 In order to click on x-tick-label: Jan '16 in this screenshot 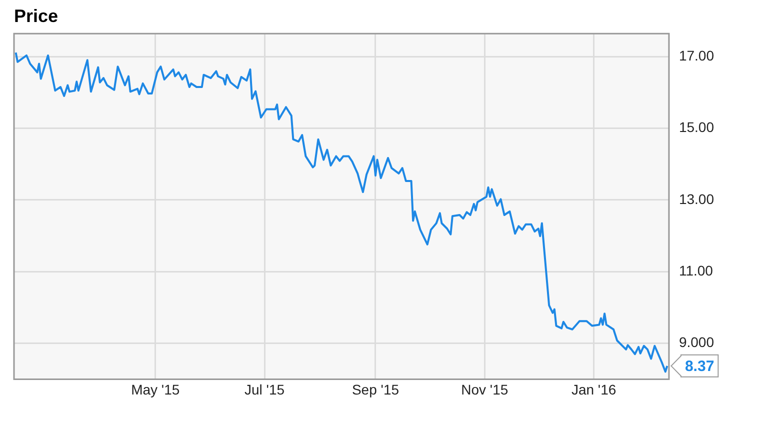, I will do `click(593, 389)`.